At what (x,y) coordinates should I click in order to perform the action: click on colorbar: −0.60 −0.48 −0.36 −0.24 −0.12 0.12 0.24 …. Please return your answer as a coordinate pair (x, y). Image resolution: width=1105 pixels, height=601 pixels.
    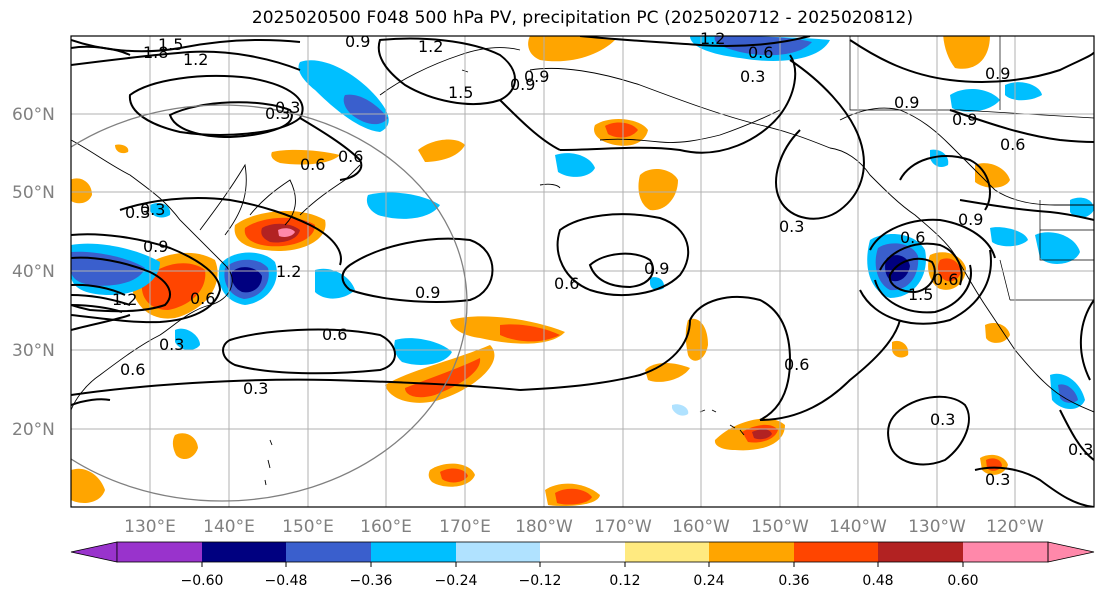
    Looking at the image, I should click on (582, 565).